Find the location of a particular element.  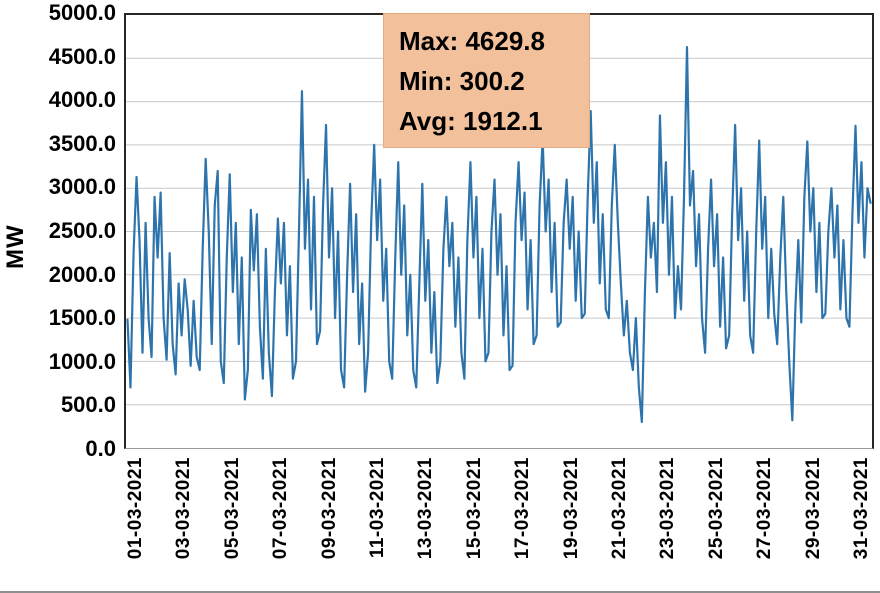

x-tick-label: 09-03-2021 is located at coordinates (329, 508).